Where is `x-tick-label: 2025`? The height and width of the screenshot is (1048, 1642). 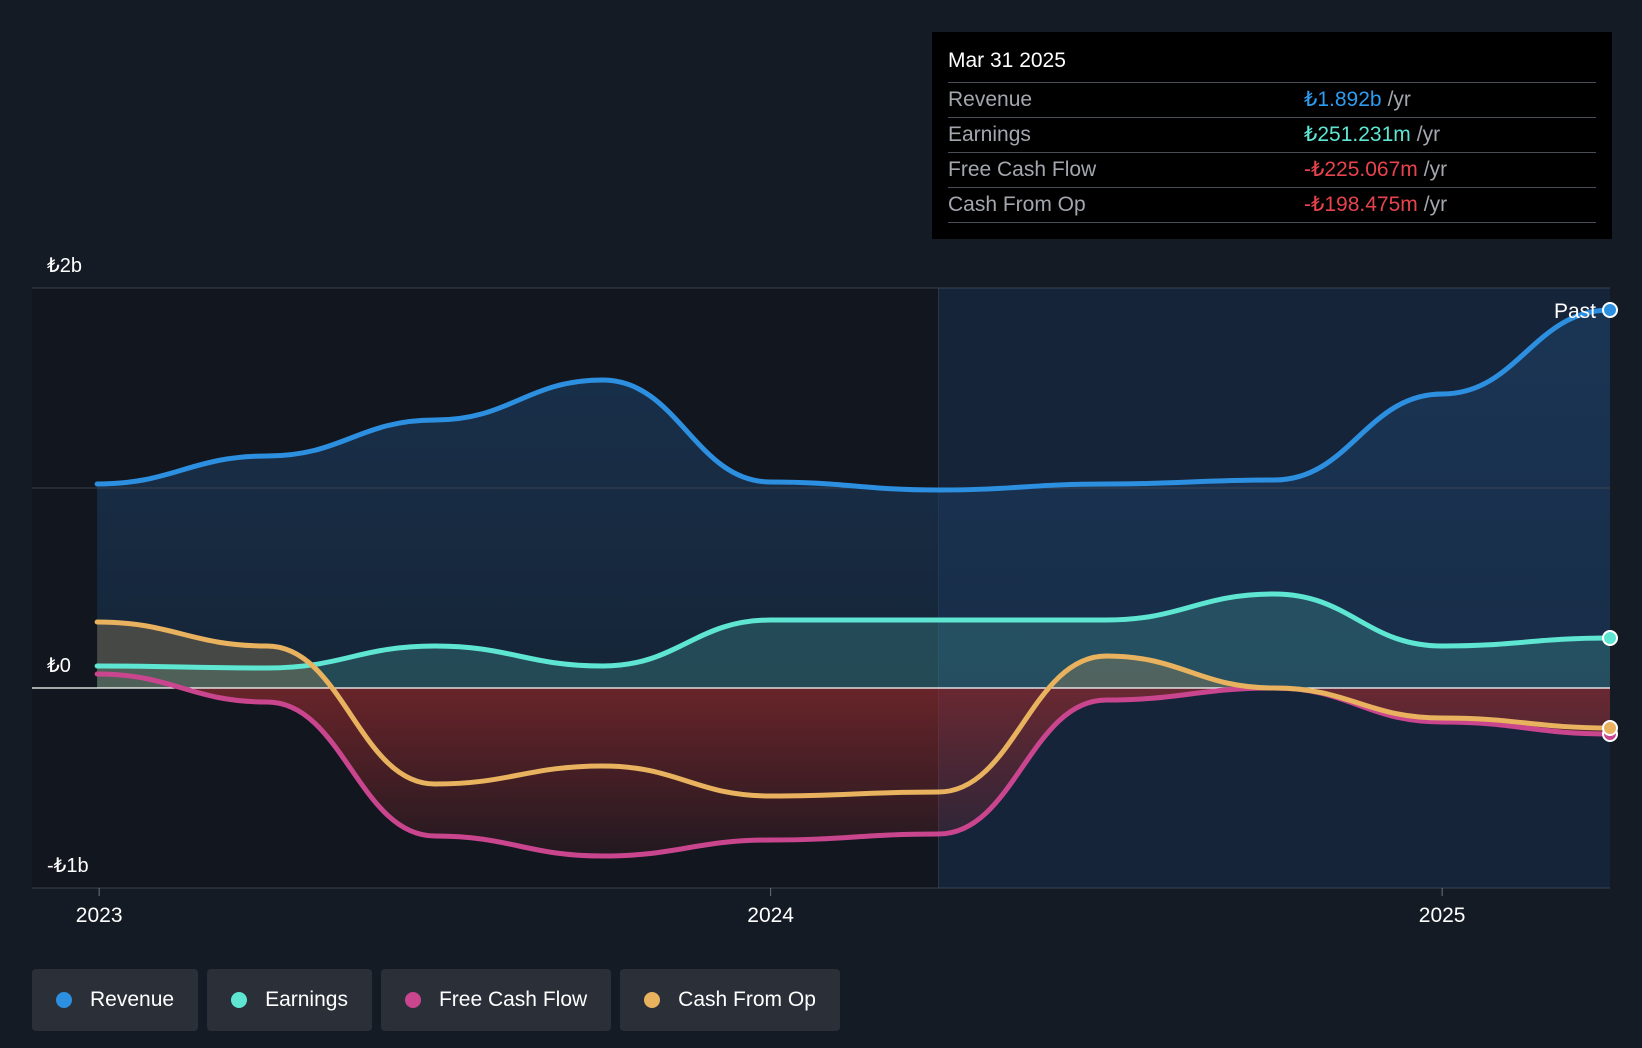
x-tick-label: 2025 is located at coordinates (1442, 915).